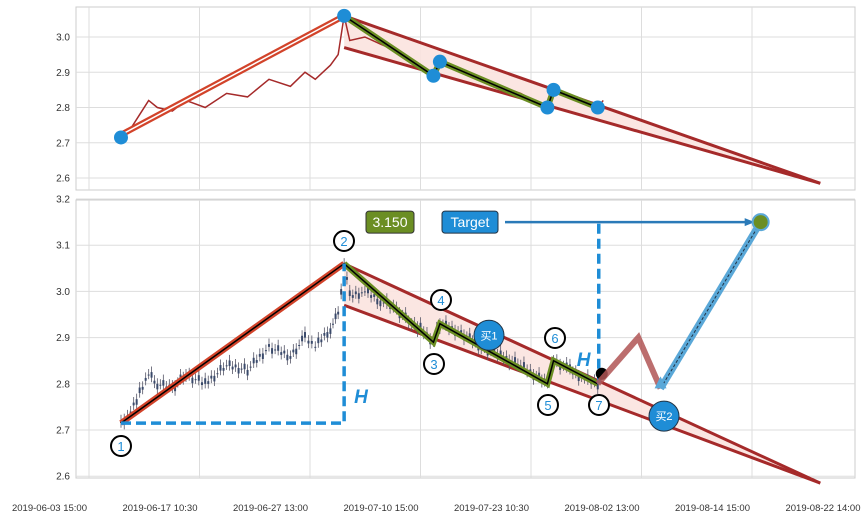 The image size is (863, 520). I want to click on wave-number: 1, so click(120, 446).